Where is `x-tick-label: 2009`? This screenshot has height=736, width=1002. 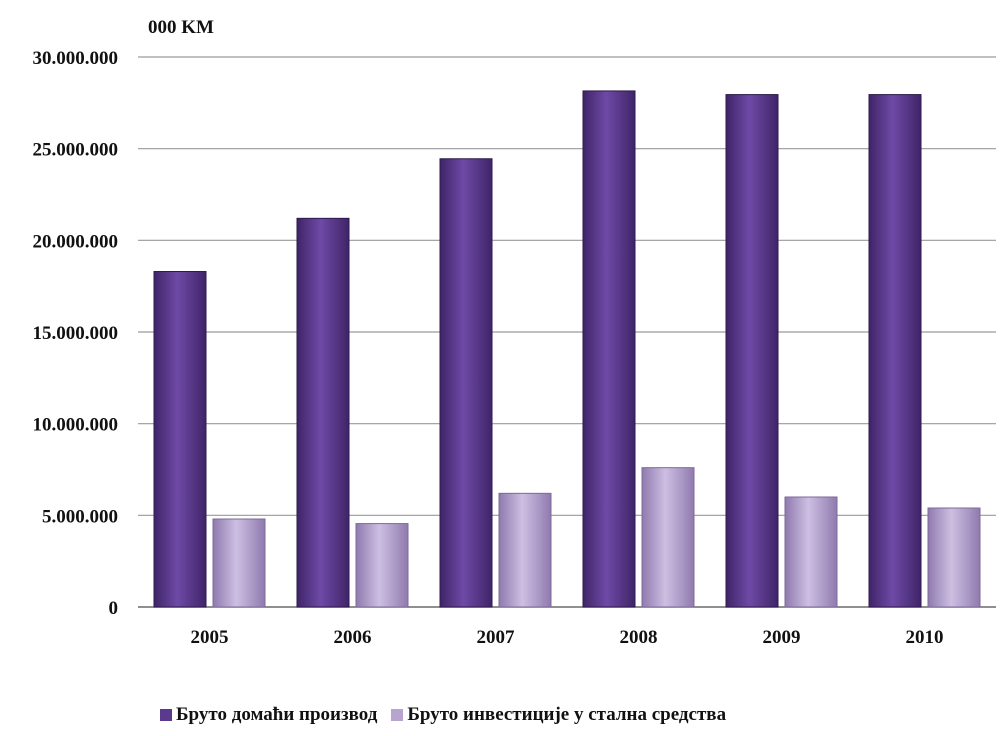
x-tick-label: 2009 is located at coordinates (782, 637).